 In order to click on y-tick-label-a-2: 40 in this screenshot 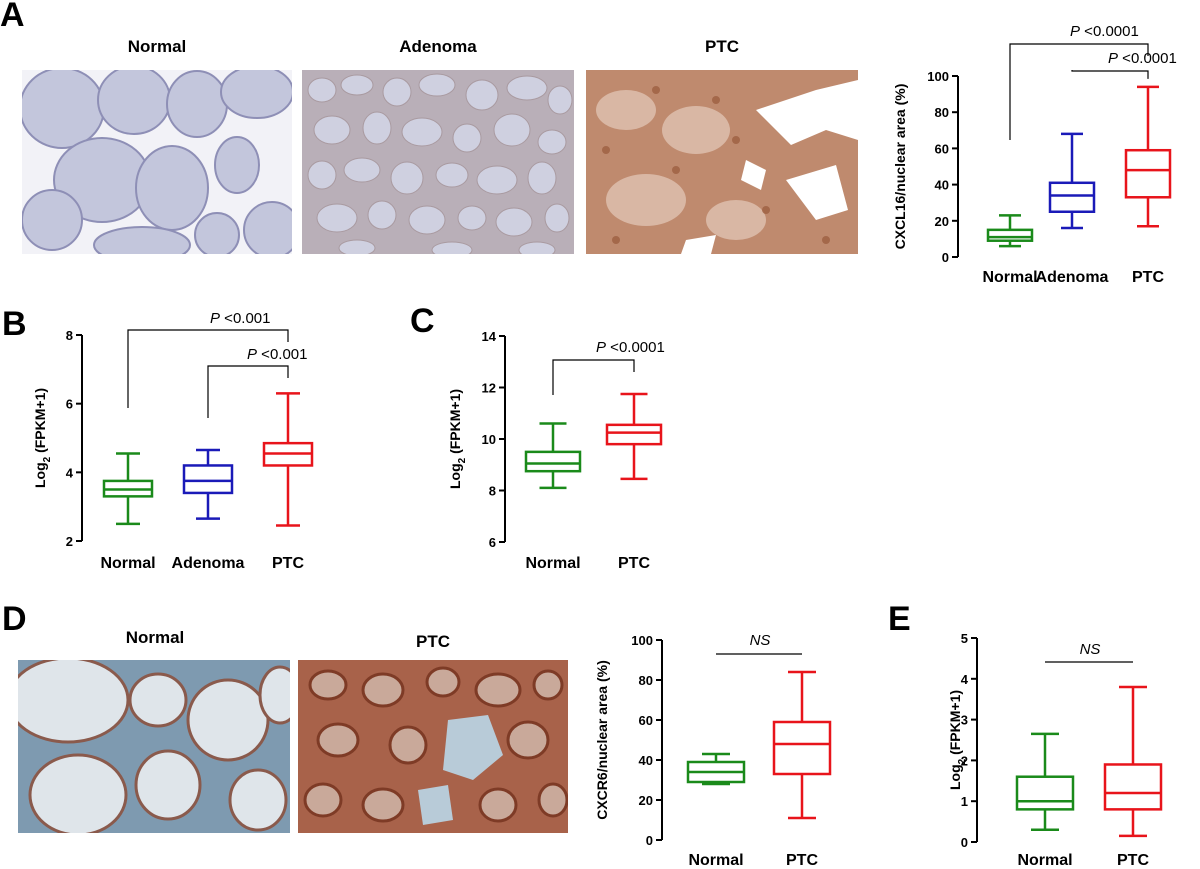, I will do `click(942, 185)`.